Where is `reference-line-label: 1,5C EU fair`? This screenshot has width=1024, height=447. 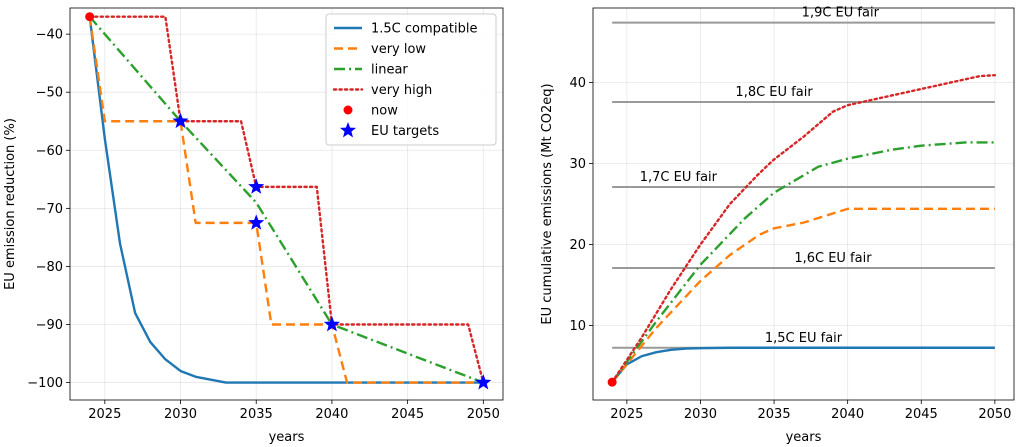 reference-line-label: 1,5C EU fair is located at coordinates (804, 338).